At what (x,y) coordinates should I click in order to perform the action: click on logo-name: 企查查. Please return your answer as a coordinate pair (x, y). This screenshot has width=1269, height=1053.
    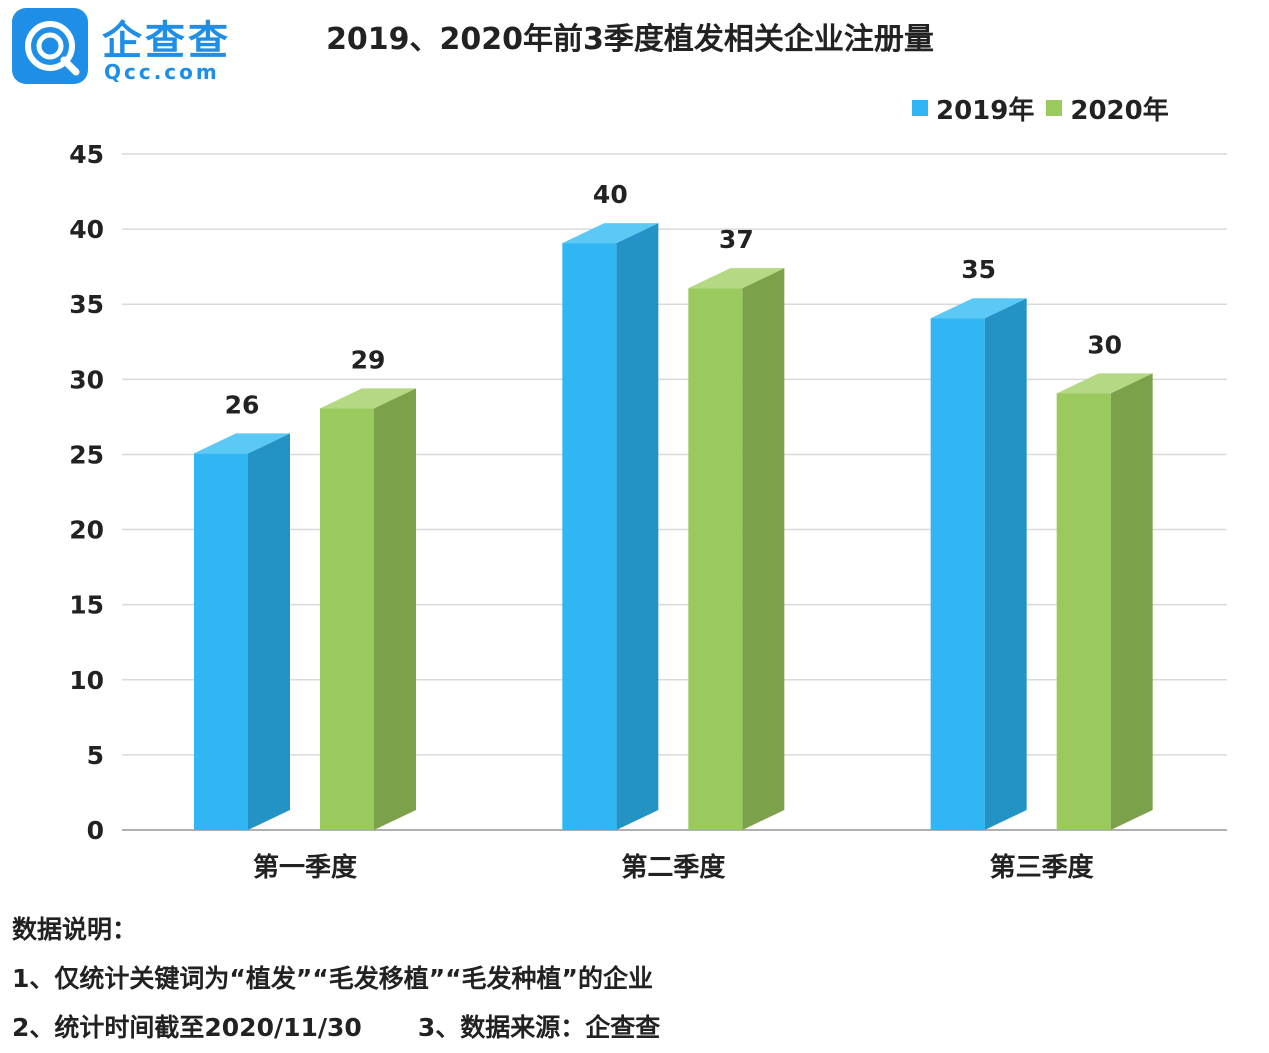
    Looking at the image, I should click on (166, 41).